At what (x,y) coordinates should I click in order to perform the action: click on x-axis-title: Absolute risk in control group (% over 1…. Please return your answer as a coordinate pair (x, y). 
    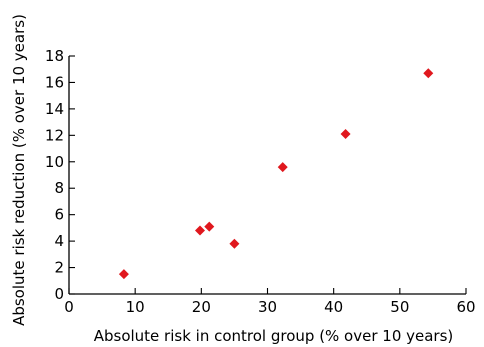
    Looking at the image, I should click on (274, 336).